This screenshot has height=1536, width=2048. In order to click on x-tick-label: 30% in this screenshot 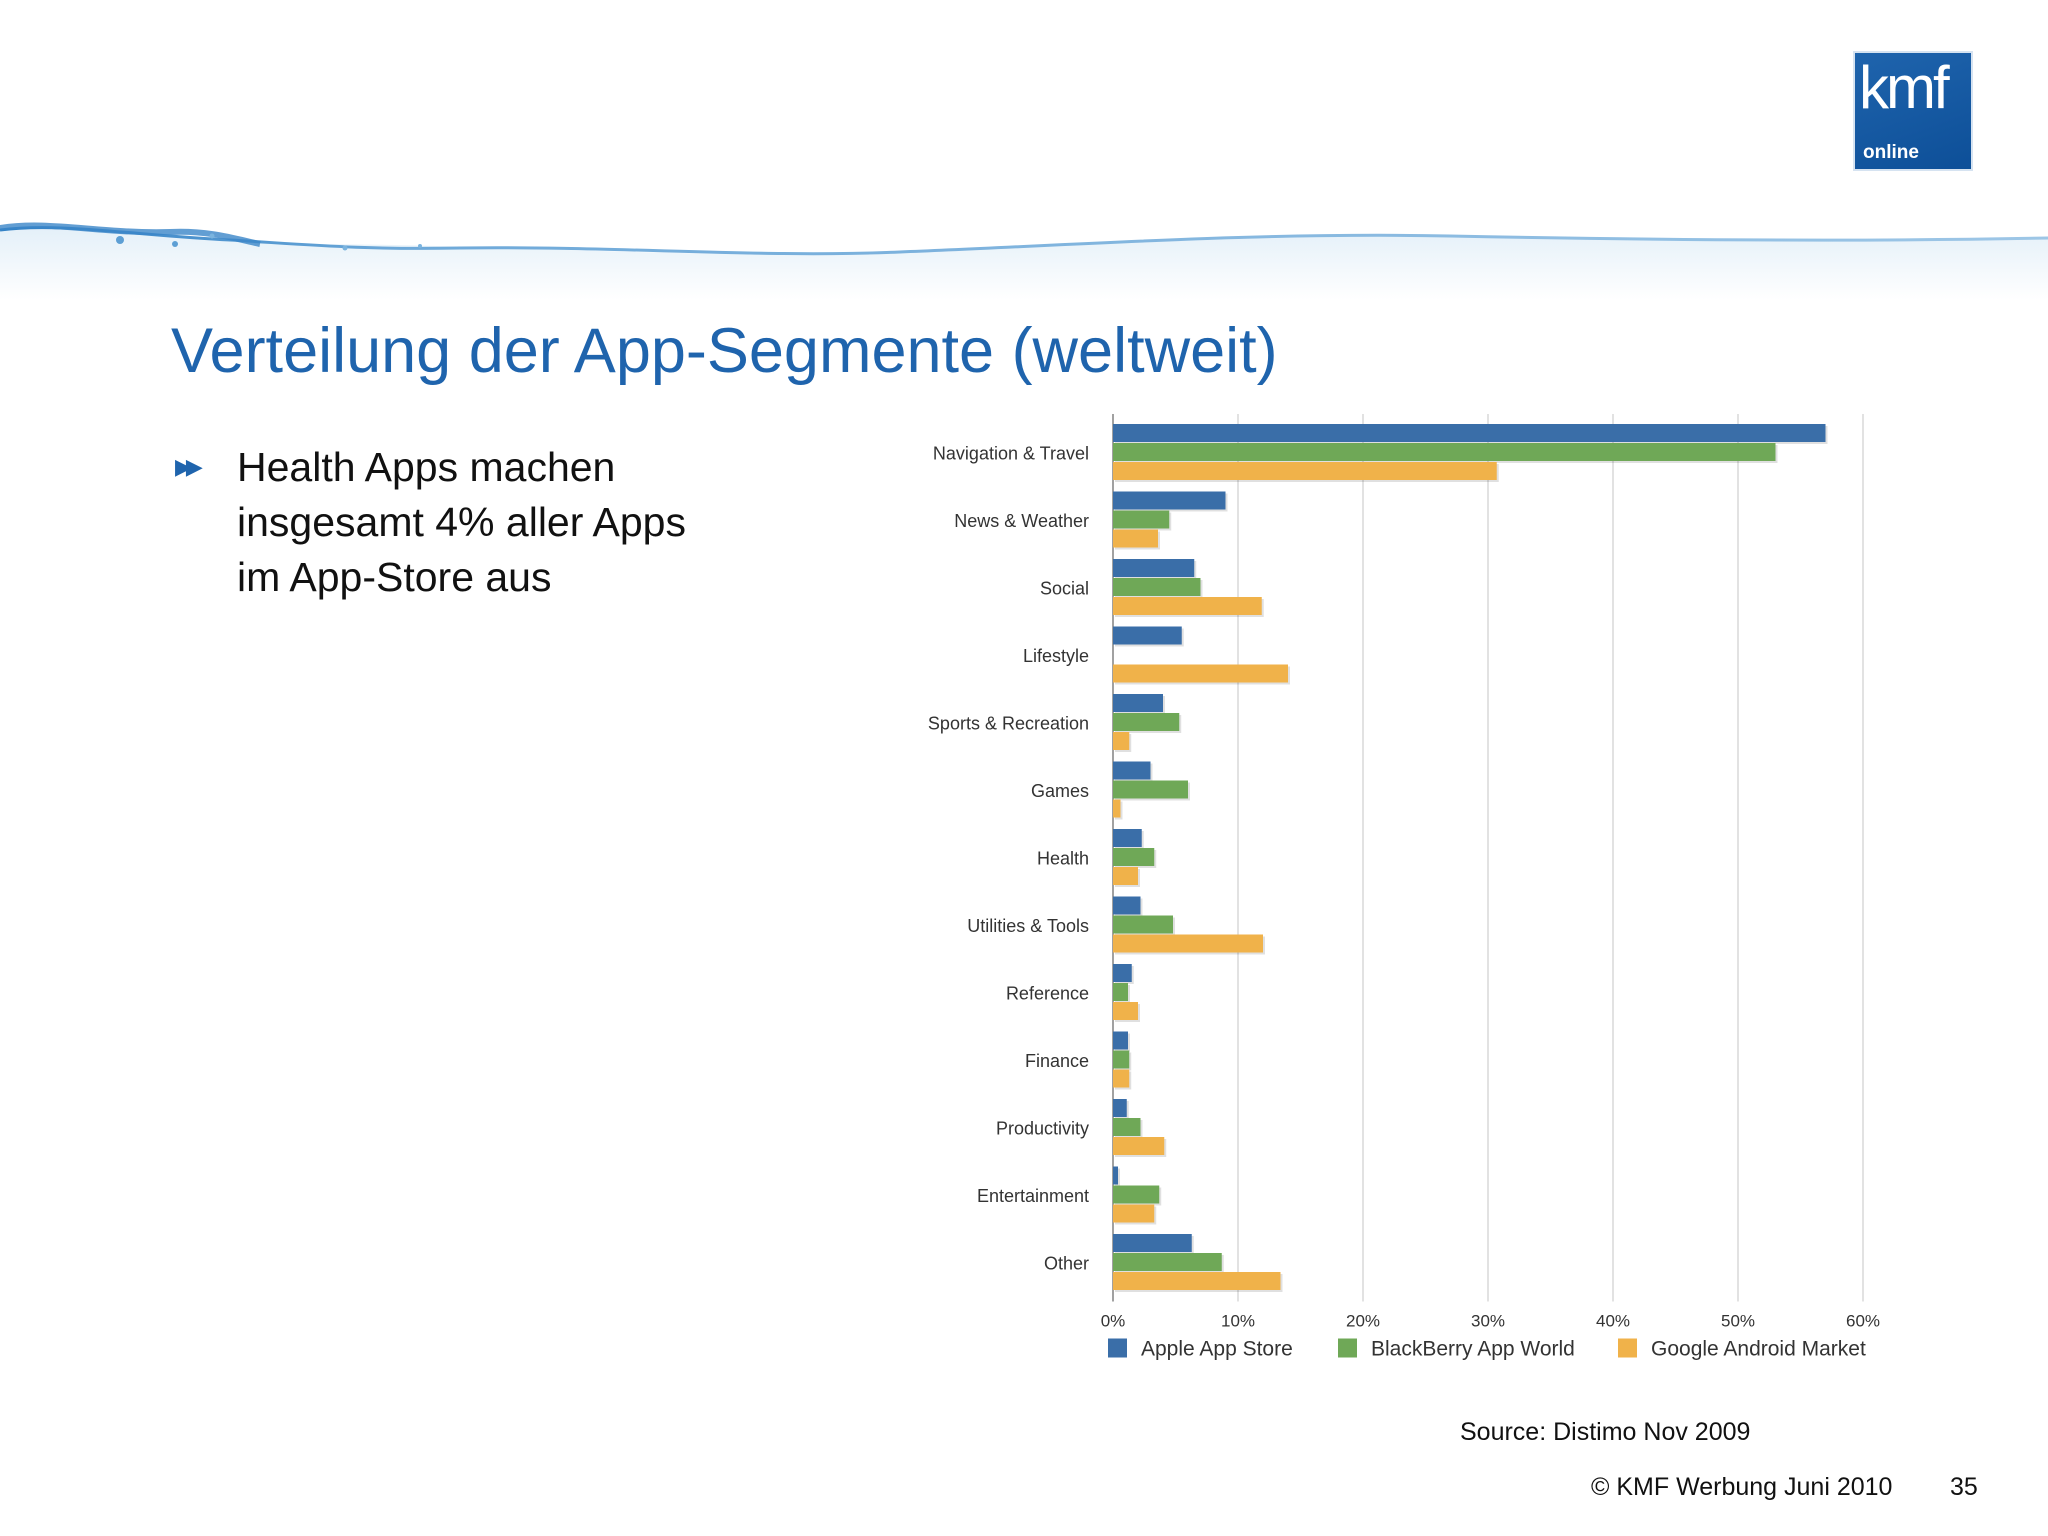, I will do `click(1488, 1321)`.